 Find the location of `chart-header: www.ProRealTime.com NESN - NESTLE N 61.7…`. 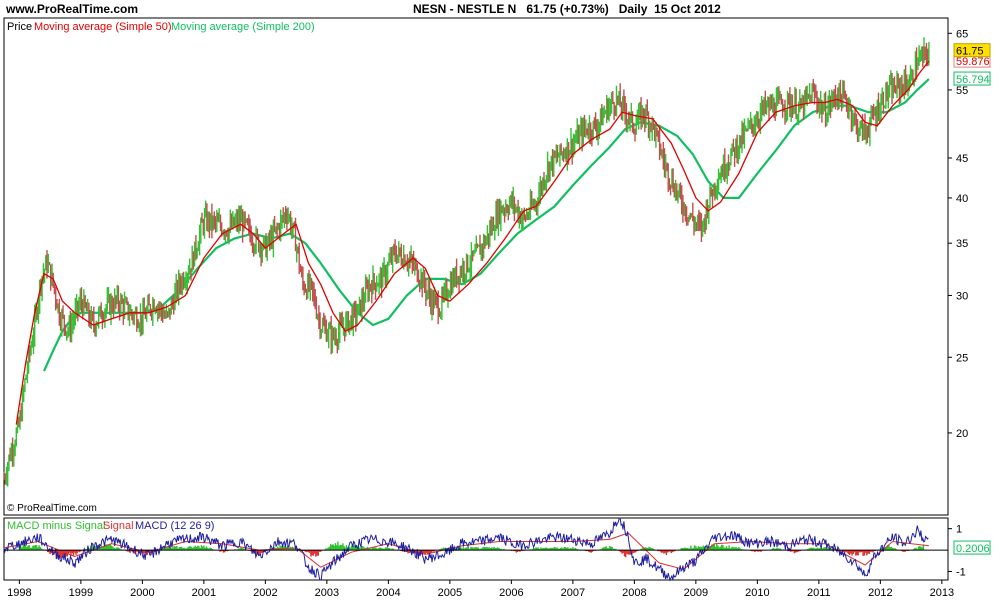

chart-header: www.ProRealTime.com NESN - NESTLE N 61.7… is located at coordinates (500, 9).